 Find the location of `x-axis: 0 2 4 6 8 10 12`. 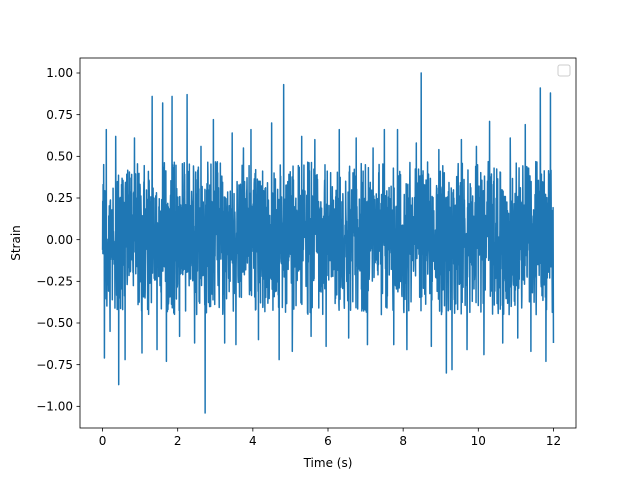

x-axis: 0 2 4 6 8 10 12 is located at coordinates (330, 438).